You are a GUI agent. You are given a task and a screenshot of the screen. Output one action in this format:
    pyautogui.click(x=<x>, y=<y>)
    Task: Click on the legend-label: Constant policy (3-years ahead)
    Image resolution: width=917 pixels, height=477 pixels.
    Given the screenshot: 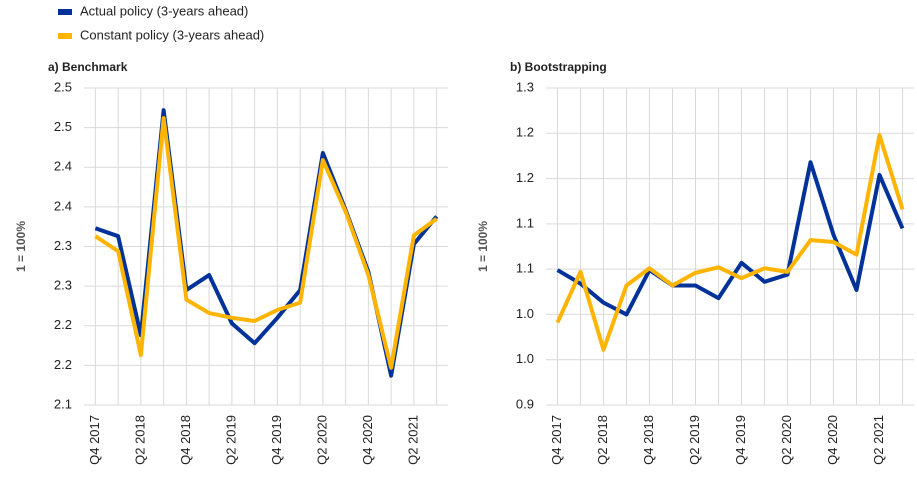 What is the action you would take?
    pyautogui.click(x=172, y=34)
    